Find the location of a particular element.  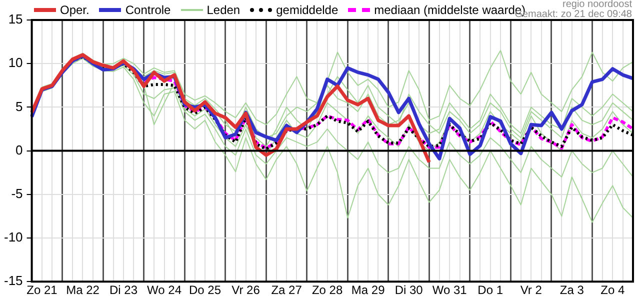

chart-subtitle: regio noordoost is located at coordinates (597, 5).